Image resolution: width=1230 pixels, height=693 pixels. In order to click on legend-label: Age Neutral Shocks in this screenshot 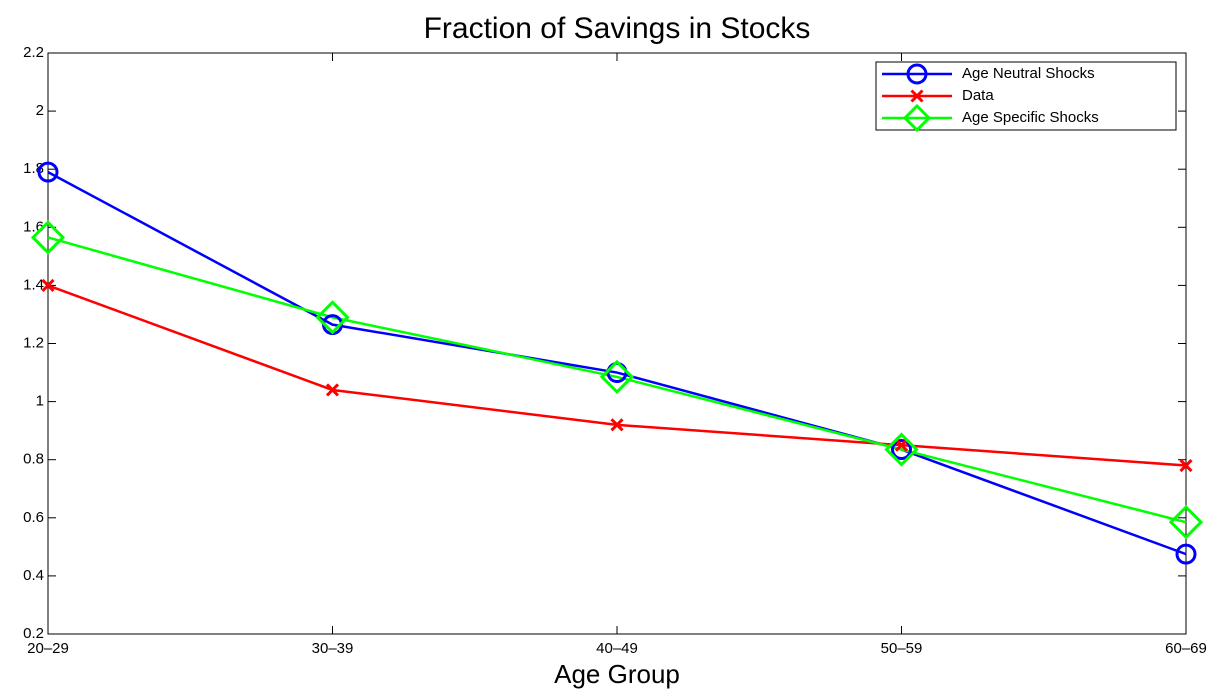, I will do `click(1028, 73)`.